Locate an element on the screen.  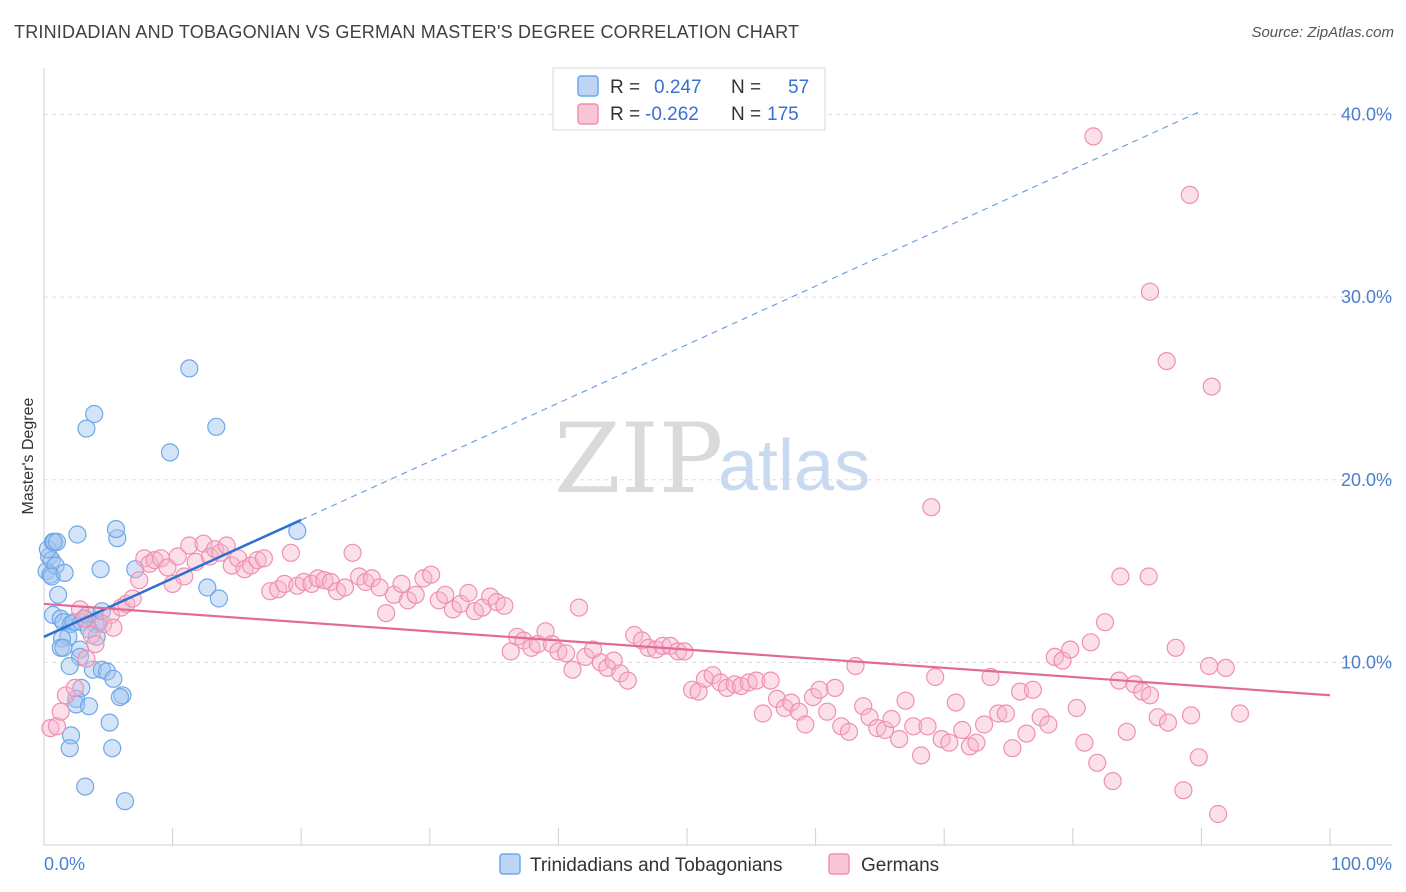
legend-r-label-1: R = is located at coordinates (625, 114).